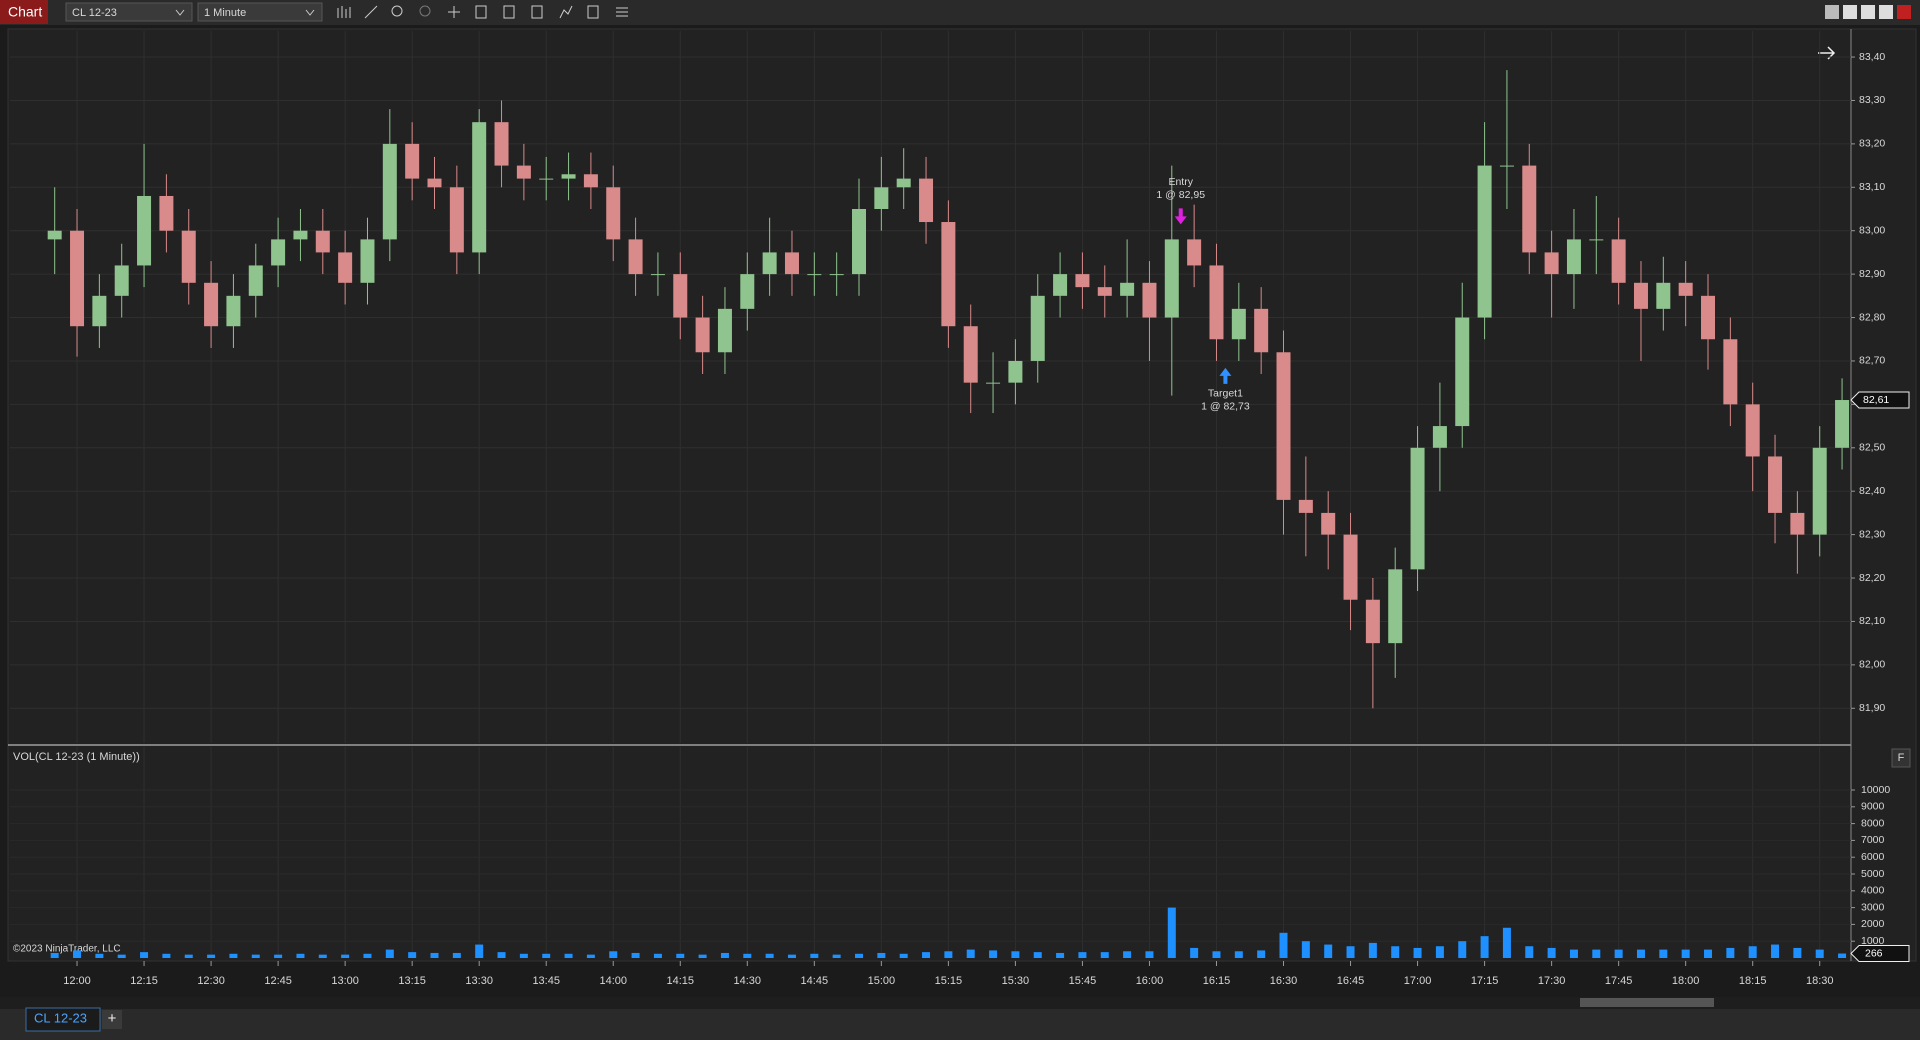 The height and width of the screenshot is (1040, 1920). Describe the element at coordinates (1886, 12) in the screenshot. I see `maximize-button` at that location.